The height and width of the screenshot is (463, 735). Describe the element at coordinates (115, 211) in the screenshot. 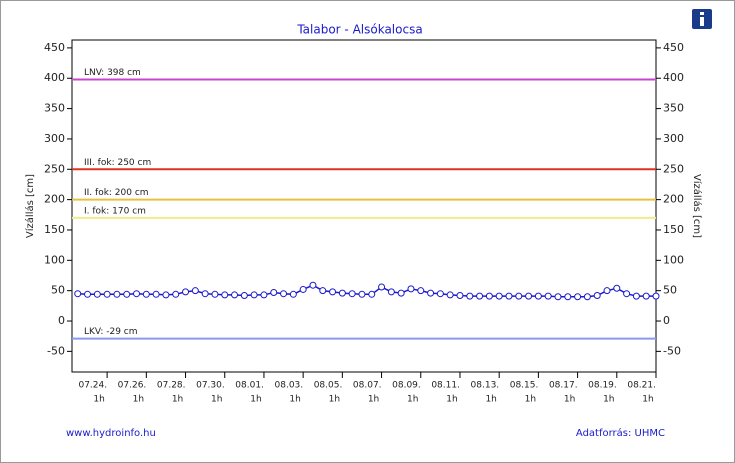

I see `threshold-label: I. fok: 170 cm` at that location.